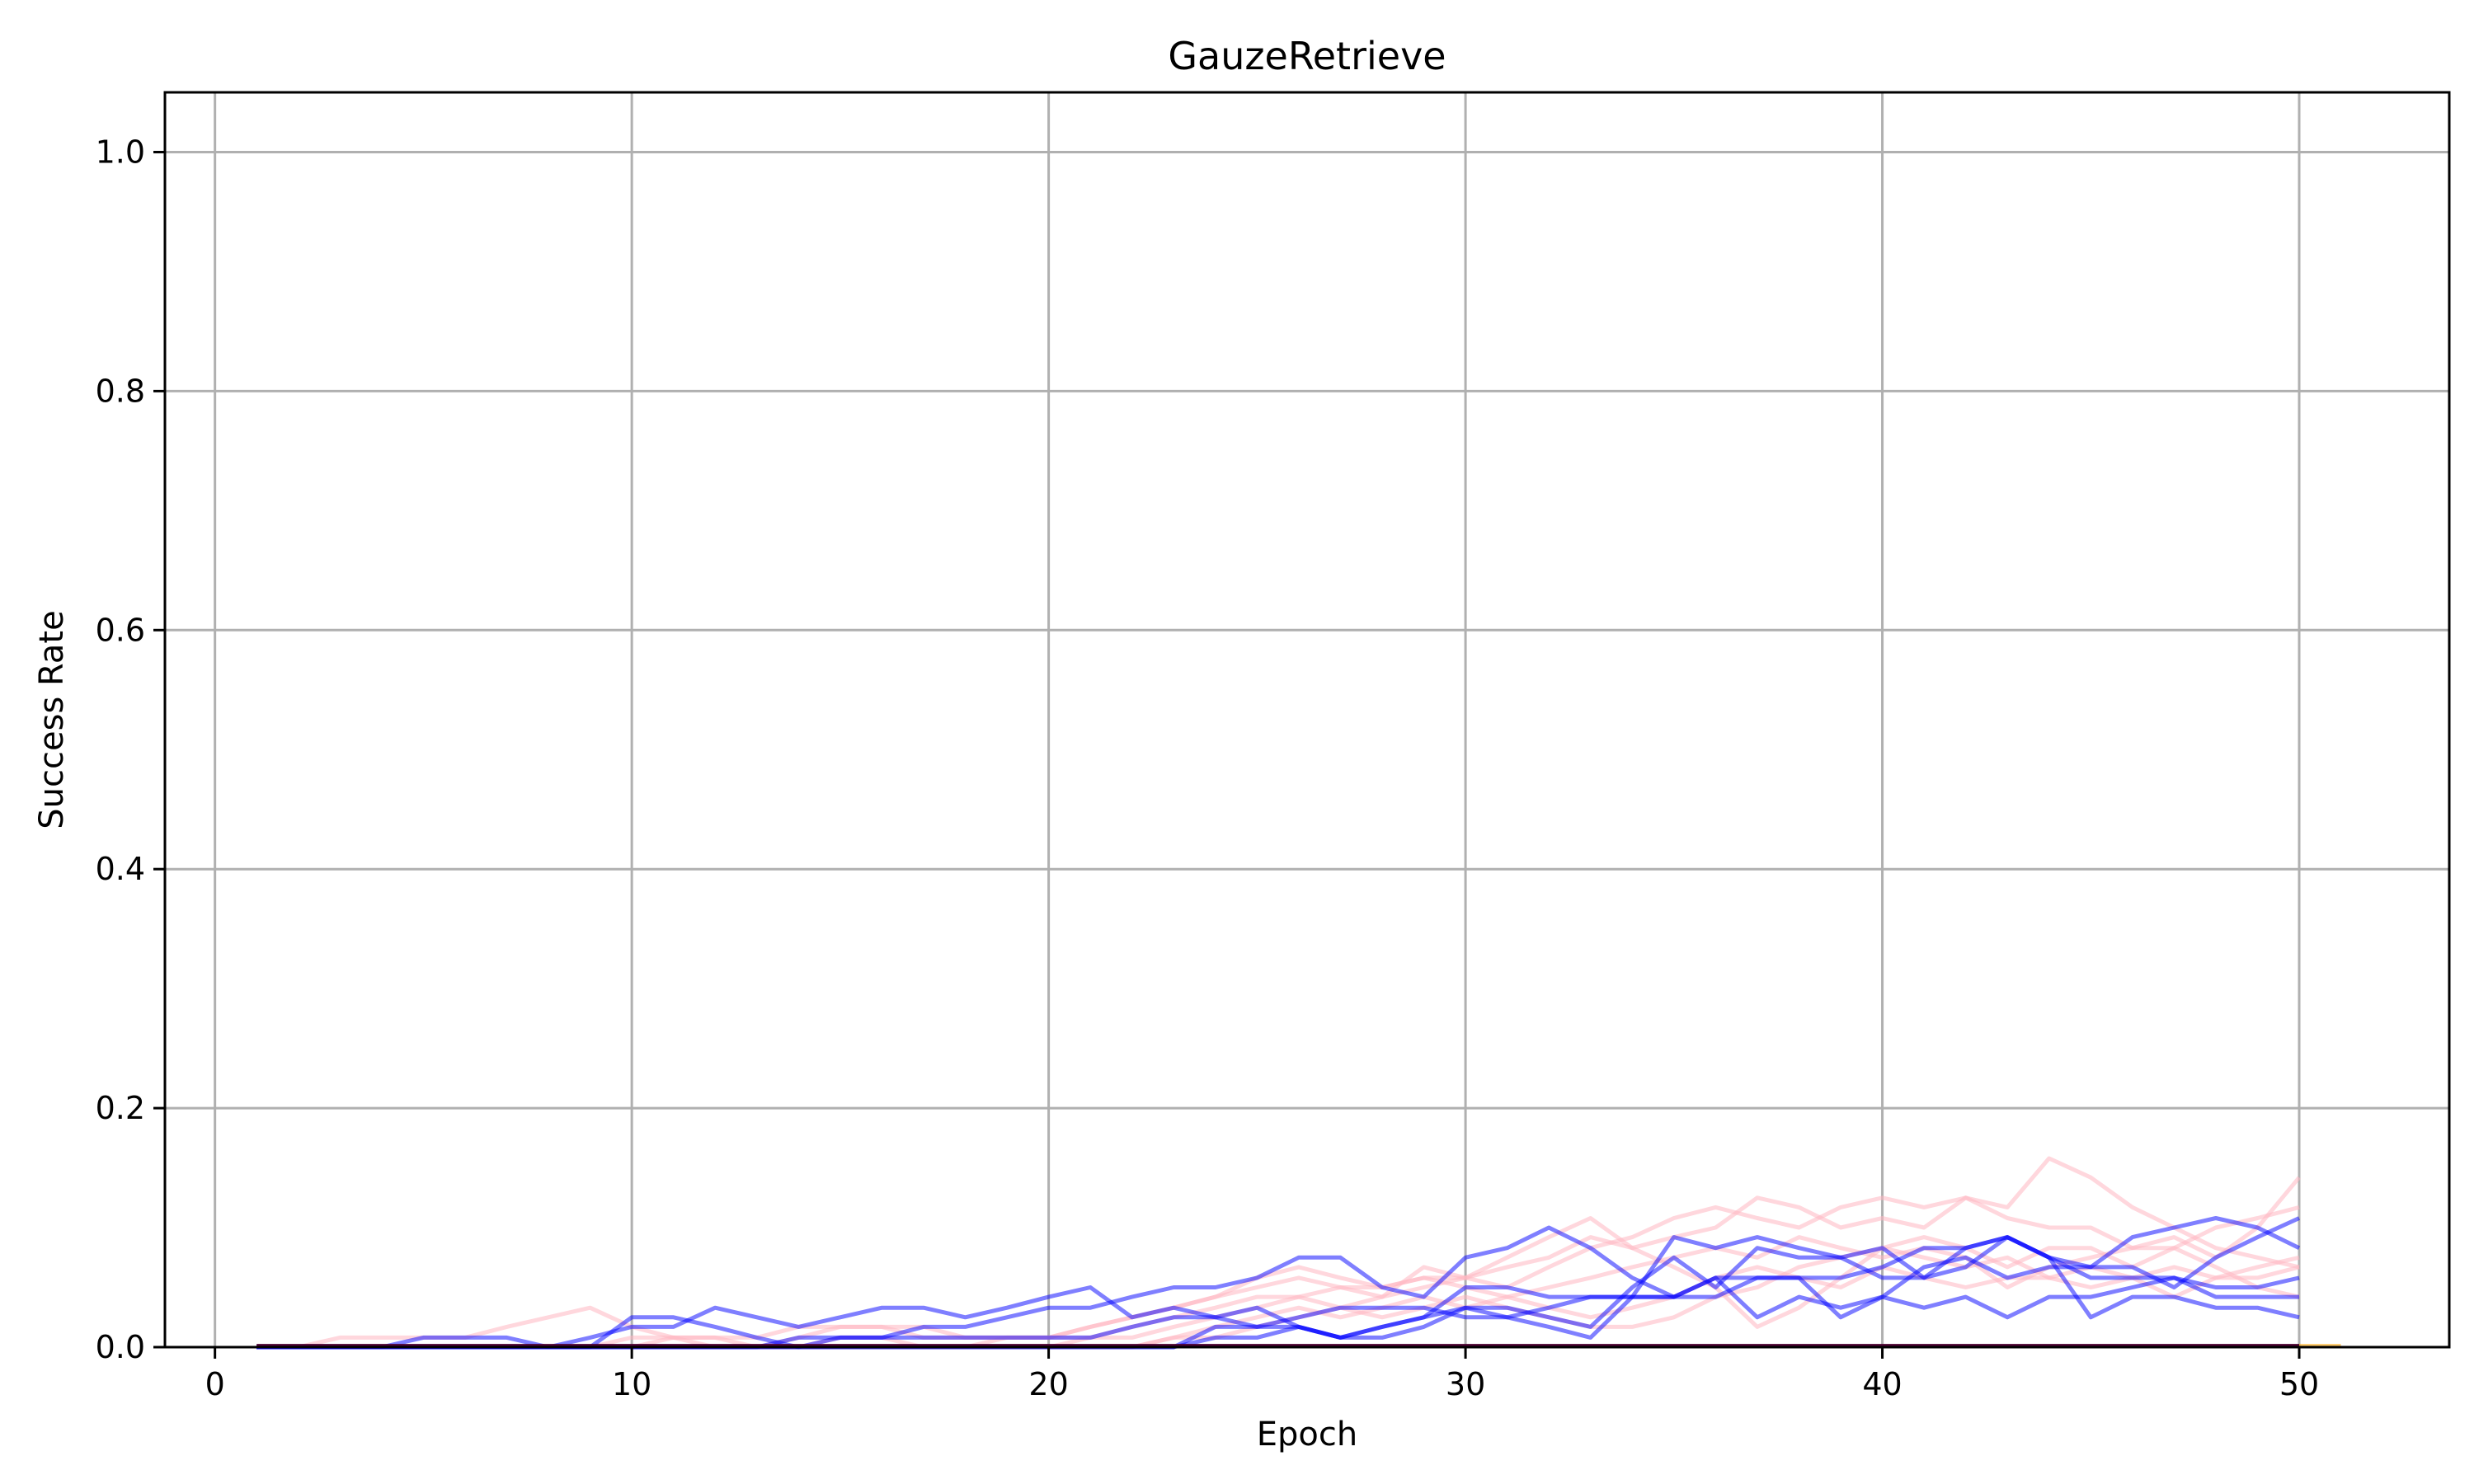 Image resolution: width=2474 pixels, height=1484 pixels. What do you see at coordinates (120, 152) in the screenshot?
I see `y-tick-label: 1.0` at bounding box center [120, 152].